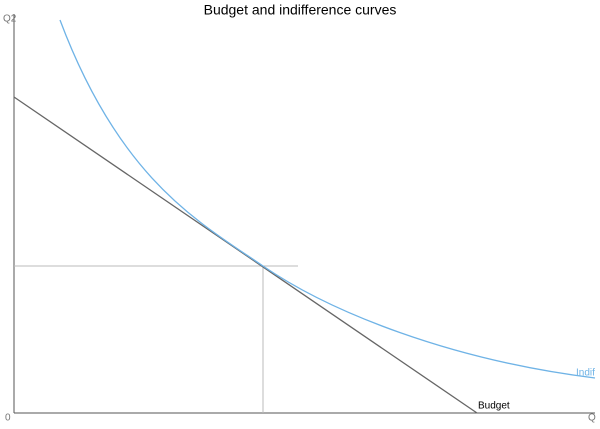 The image size is (600, 429). What do you see at coordinates (585, 373) in the screenshot?
I see `indifference-label: Indif` at bounding box center [585, 373].